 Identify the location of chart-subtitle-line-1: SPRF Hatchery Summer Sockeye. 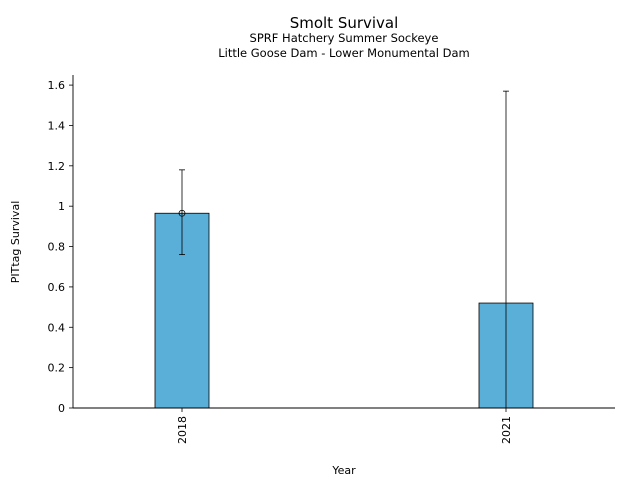
(344, 38).